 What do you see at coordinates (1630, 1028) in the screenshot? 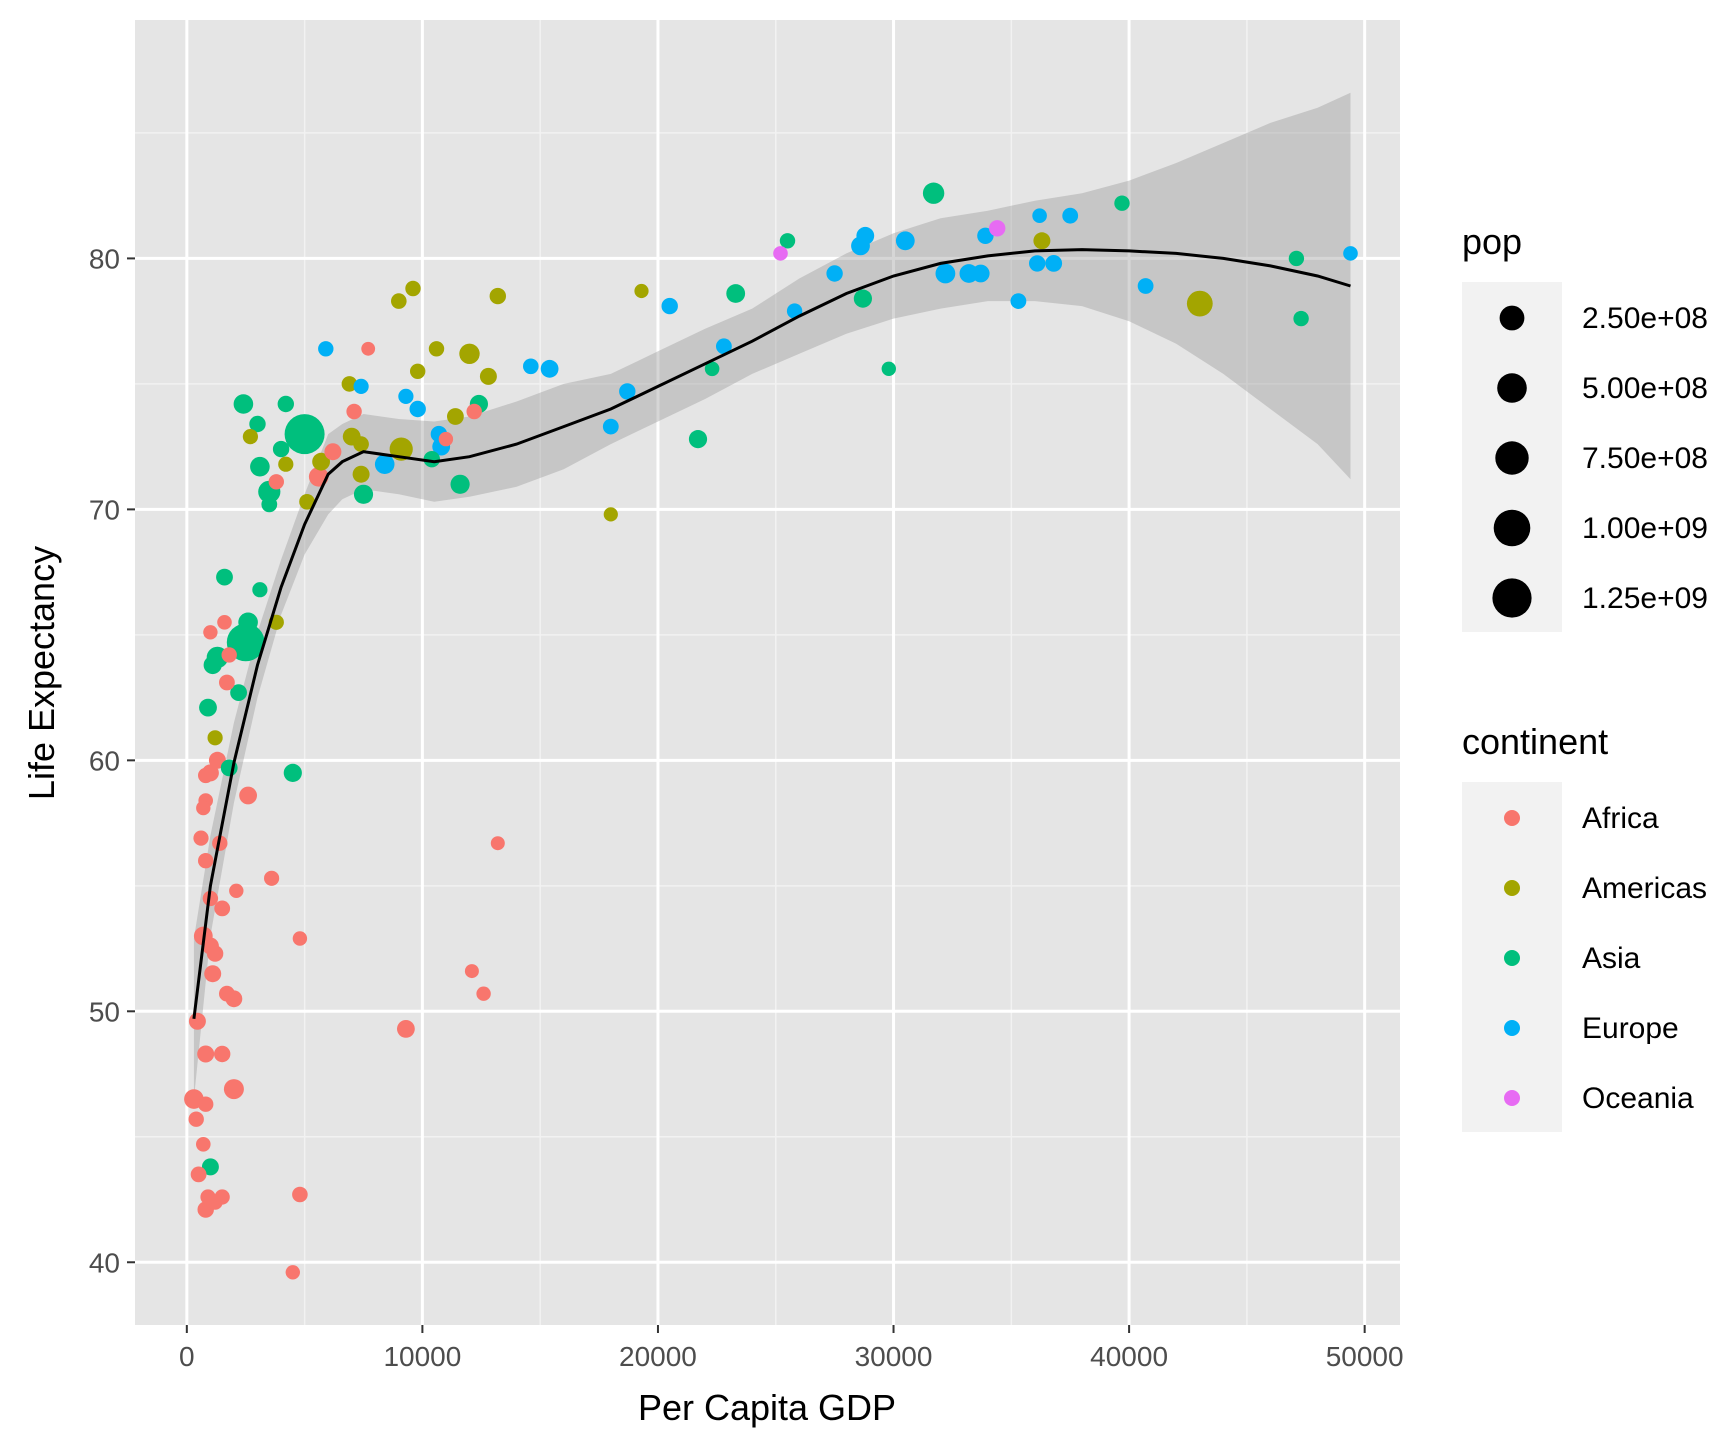
I see `color-legend-label: Europe` at bounding box center [1630, 1028].